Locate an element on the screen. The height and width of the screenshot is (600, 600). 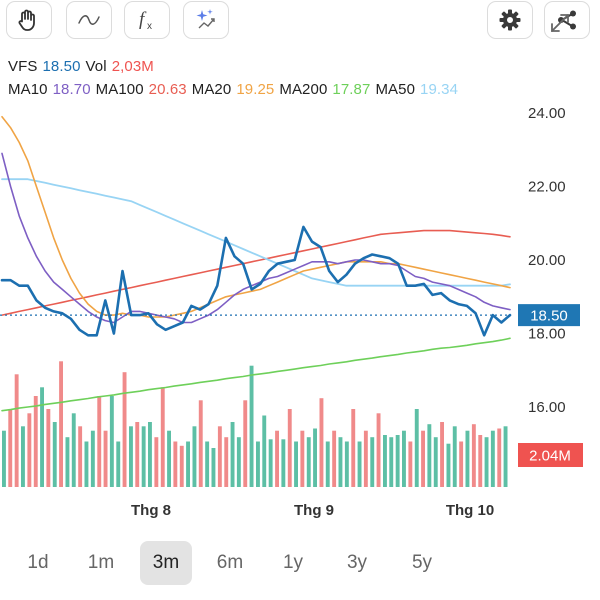
svg-text: x is located at coordinates (149, 26).